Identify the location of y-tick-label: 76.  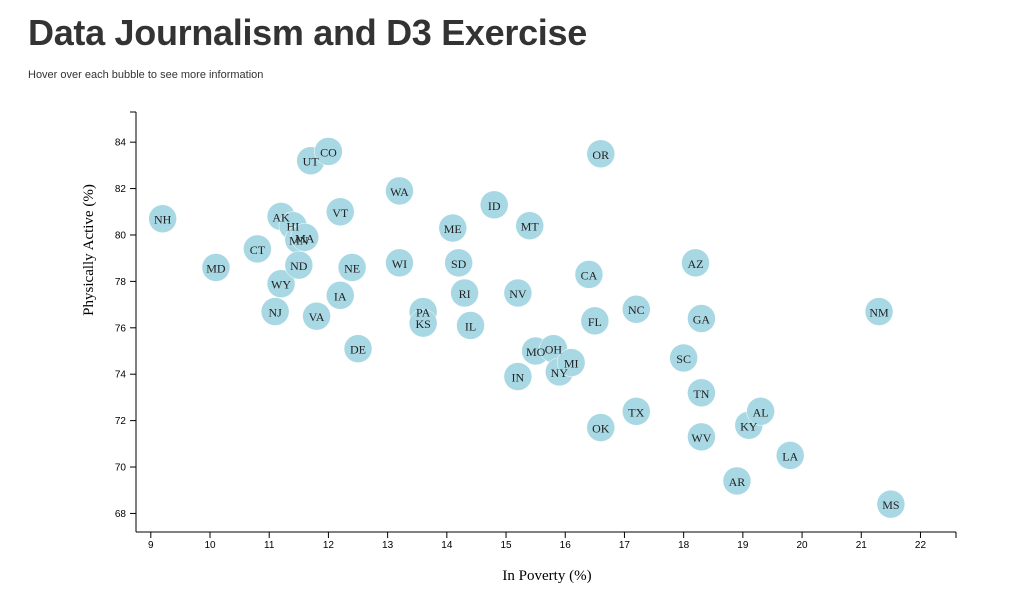
(121, 328).